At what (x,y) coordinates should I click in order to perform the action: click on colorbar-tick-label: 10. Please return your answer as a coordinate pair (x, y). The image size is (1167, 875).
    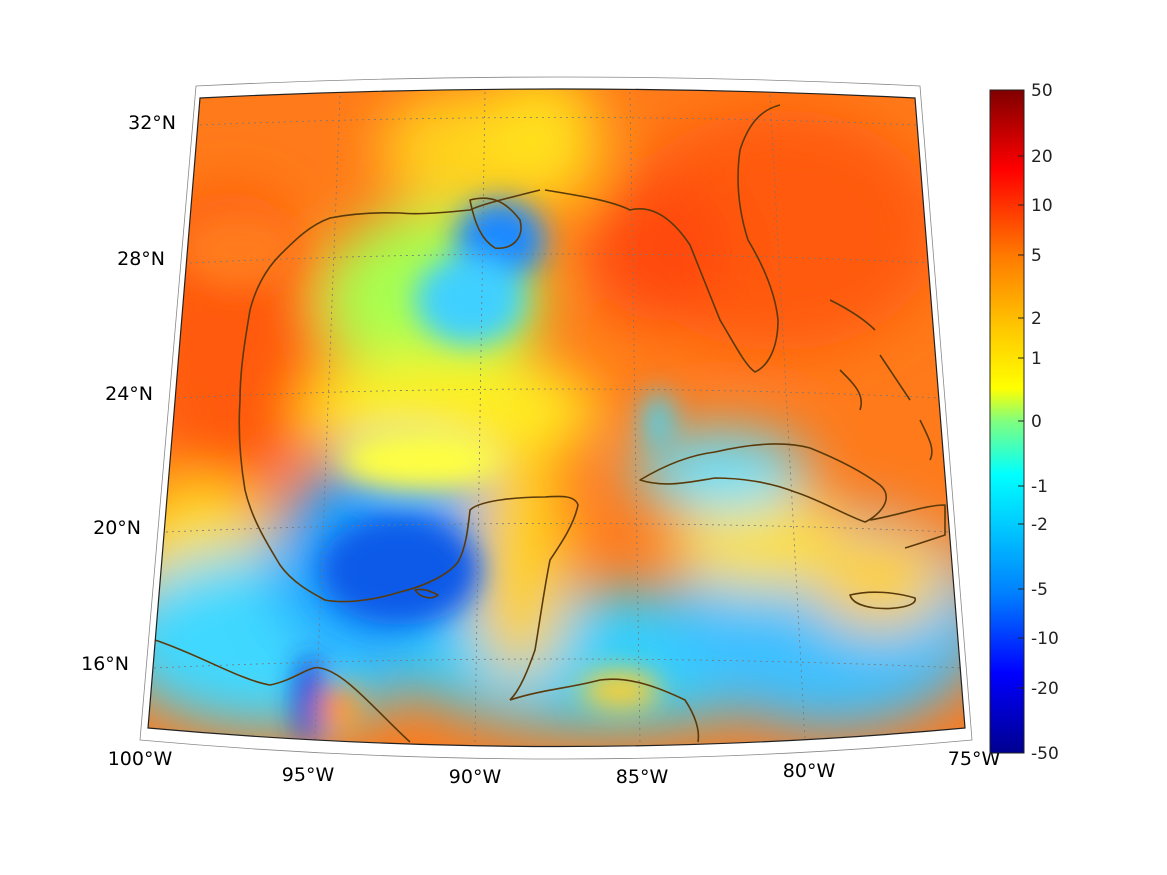
    Looking at the image, I should click on (1042, 206).